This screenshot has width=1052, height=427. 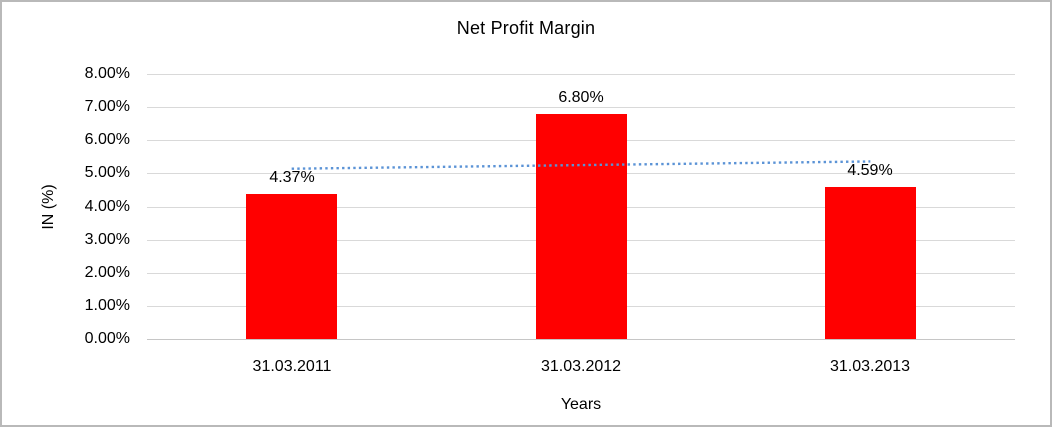 I want to click on y-tick-label: 2.00%, so click(x=107, y=272).